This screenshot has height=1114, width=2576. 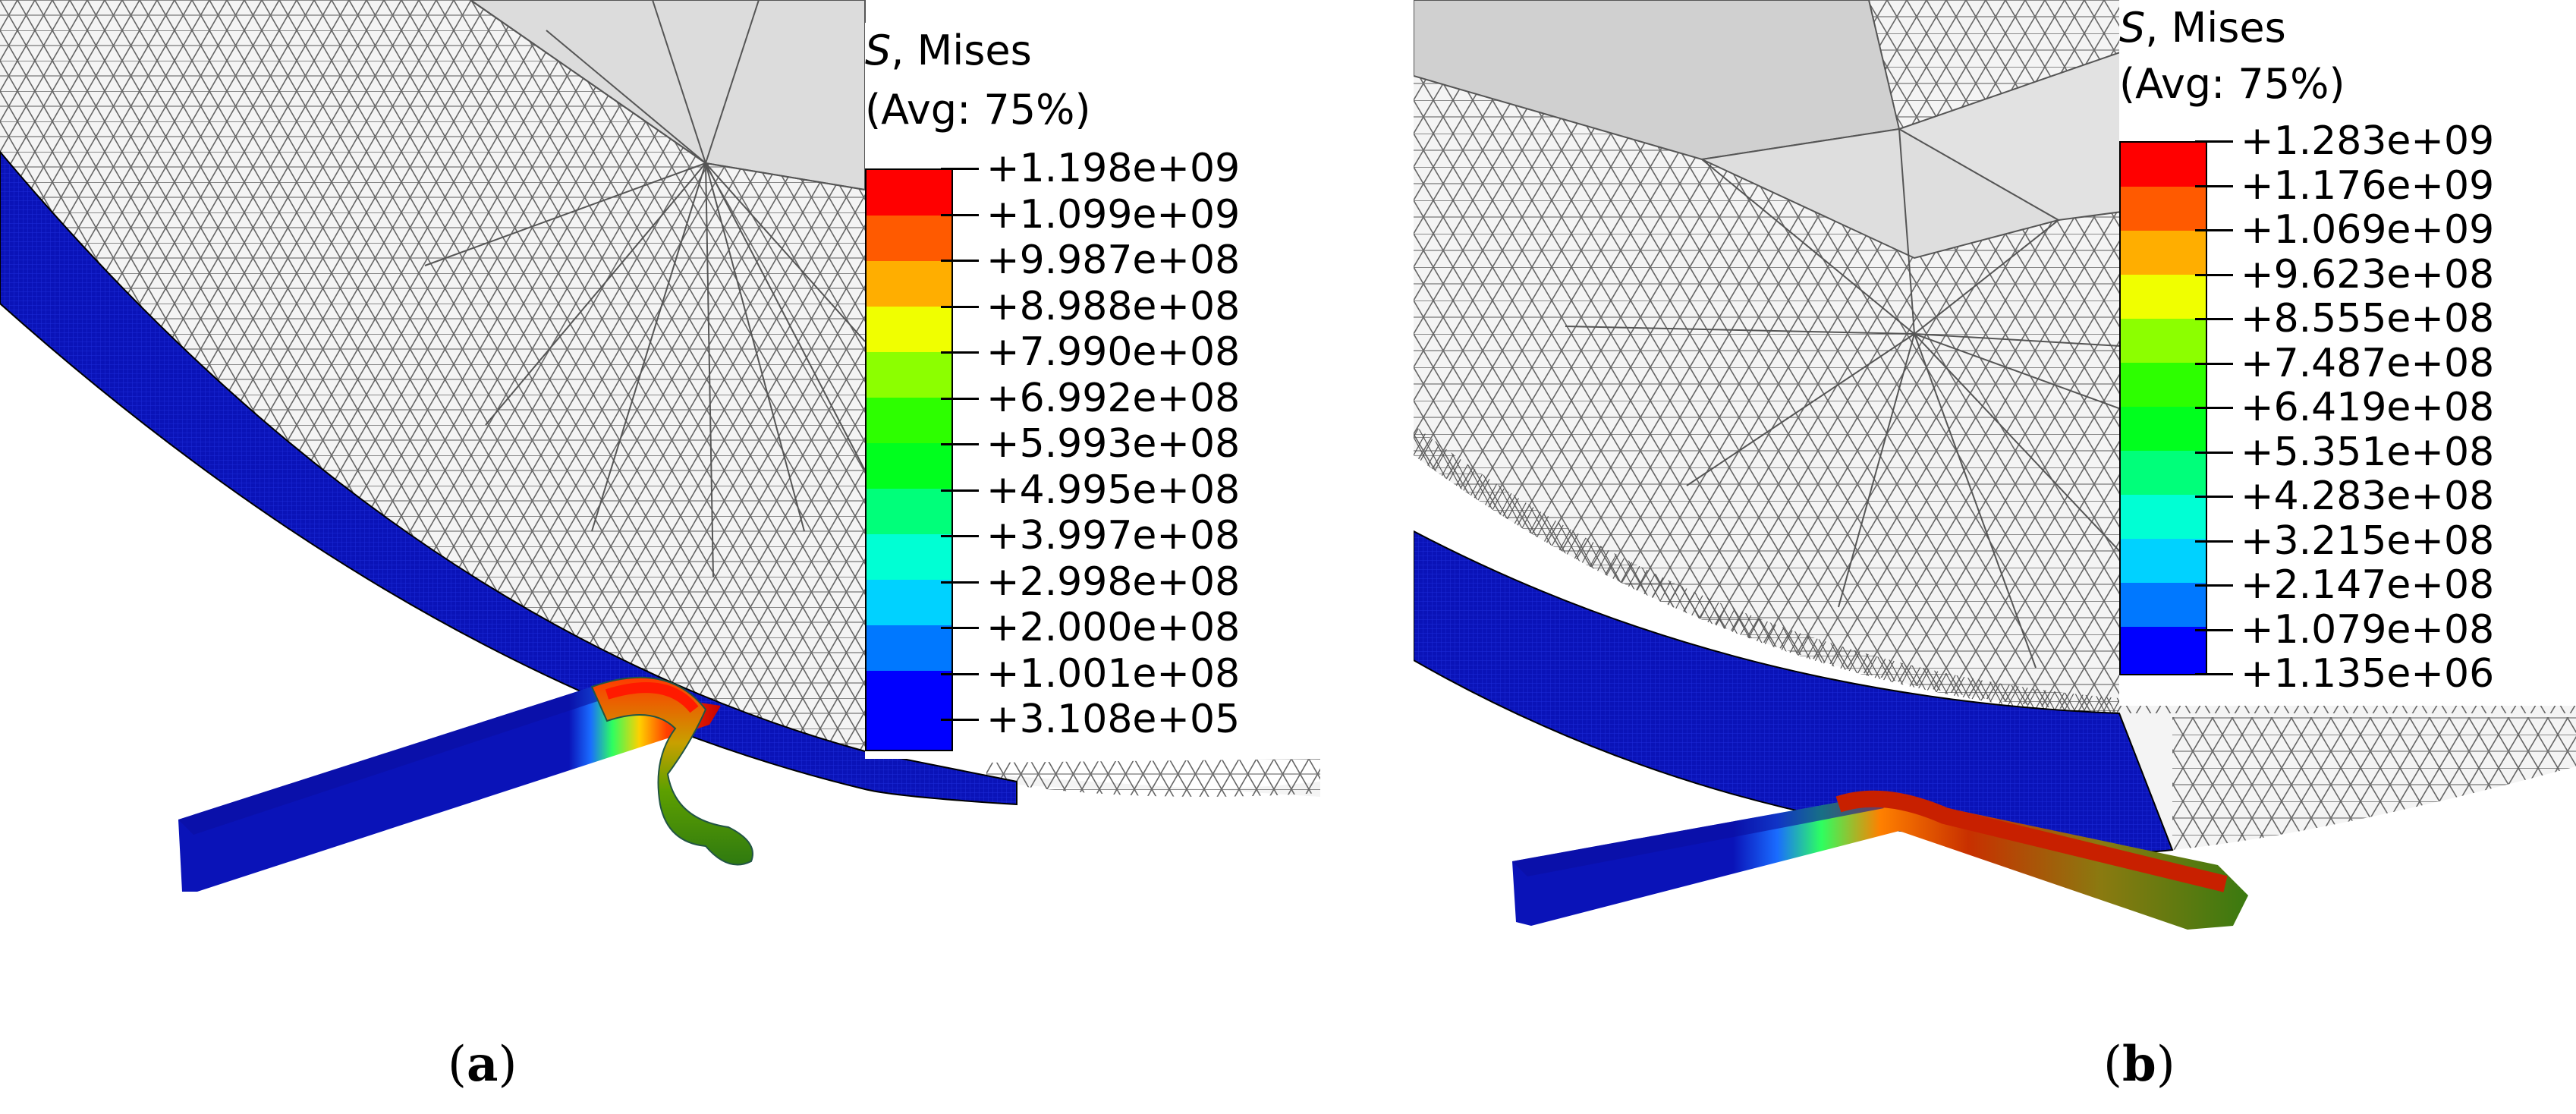 I want to click on legend-value-label: +5.351e+08, so click(x=2368, y=452).